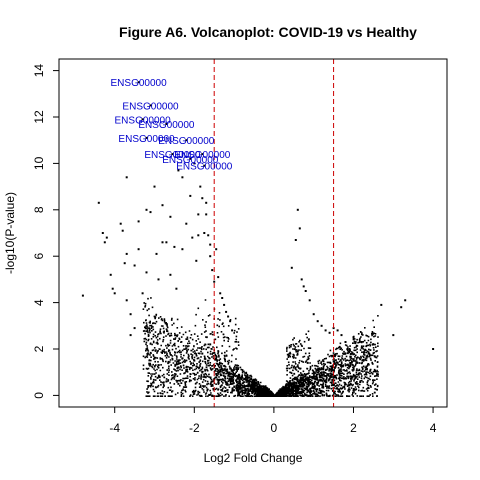 The height and width of the screenshot is (480, 480). What do you see at coordinates (10, 233) in the screenshot?
I see `y-axis-label: -log10(P-value)` at bounding box center [10, 233].